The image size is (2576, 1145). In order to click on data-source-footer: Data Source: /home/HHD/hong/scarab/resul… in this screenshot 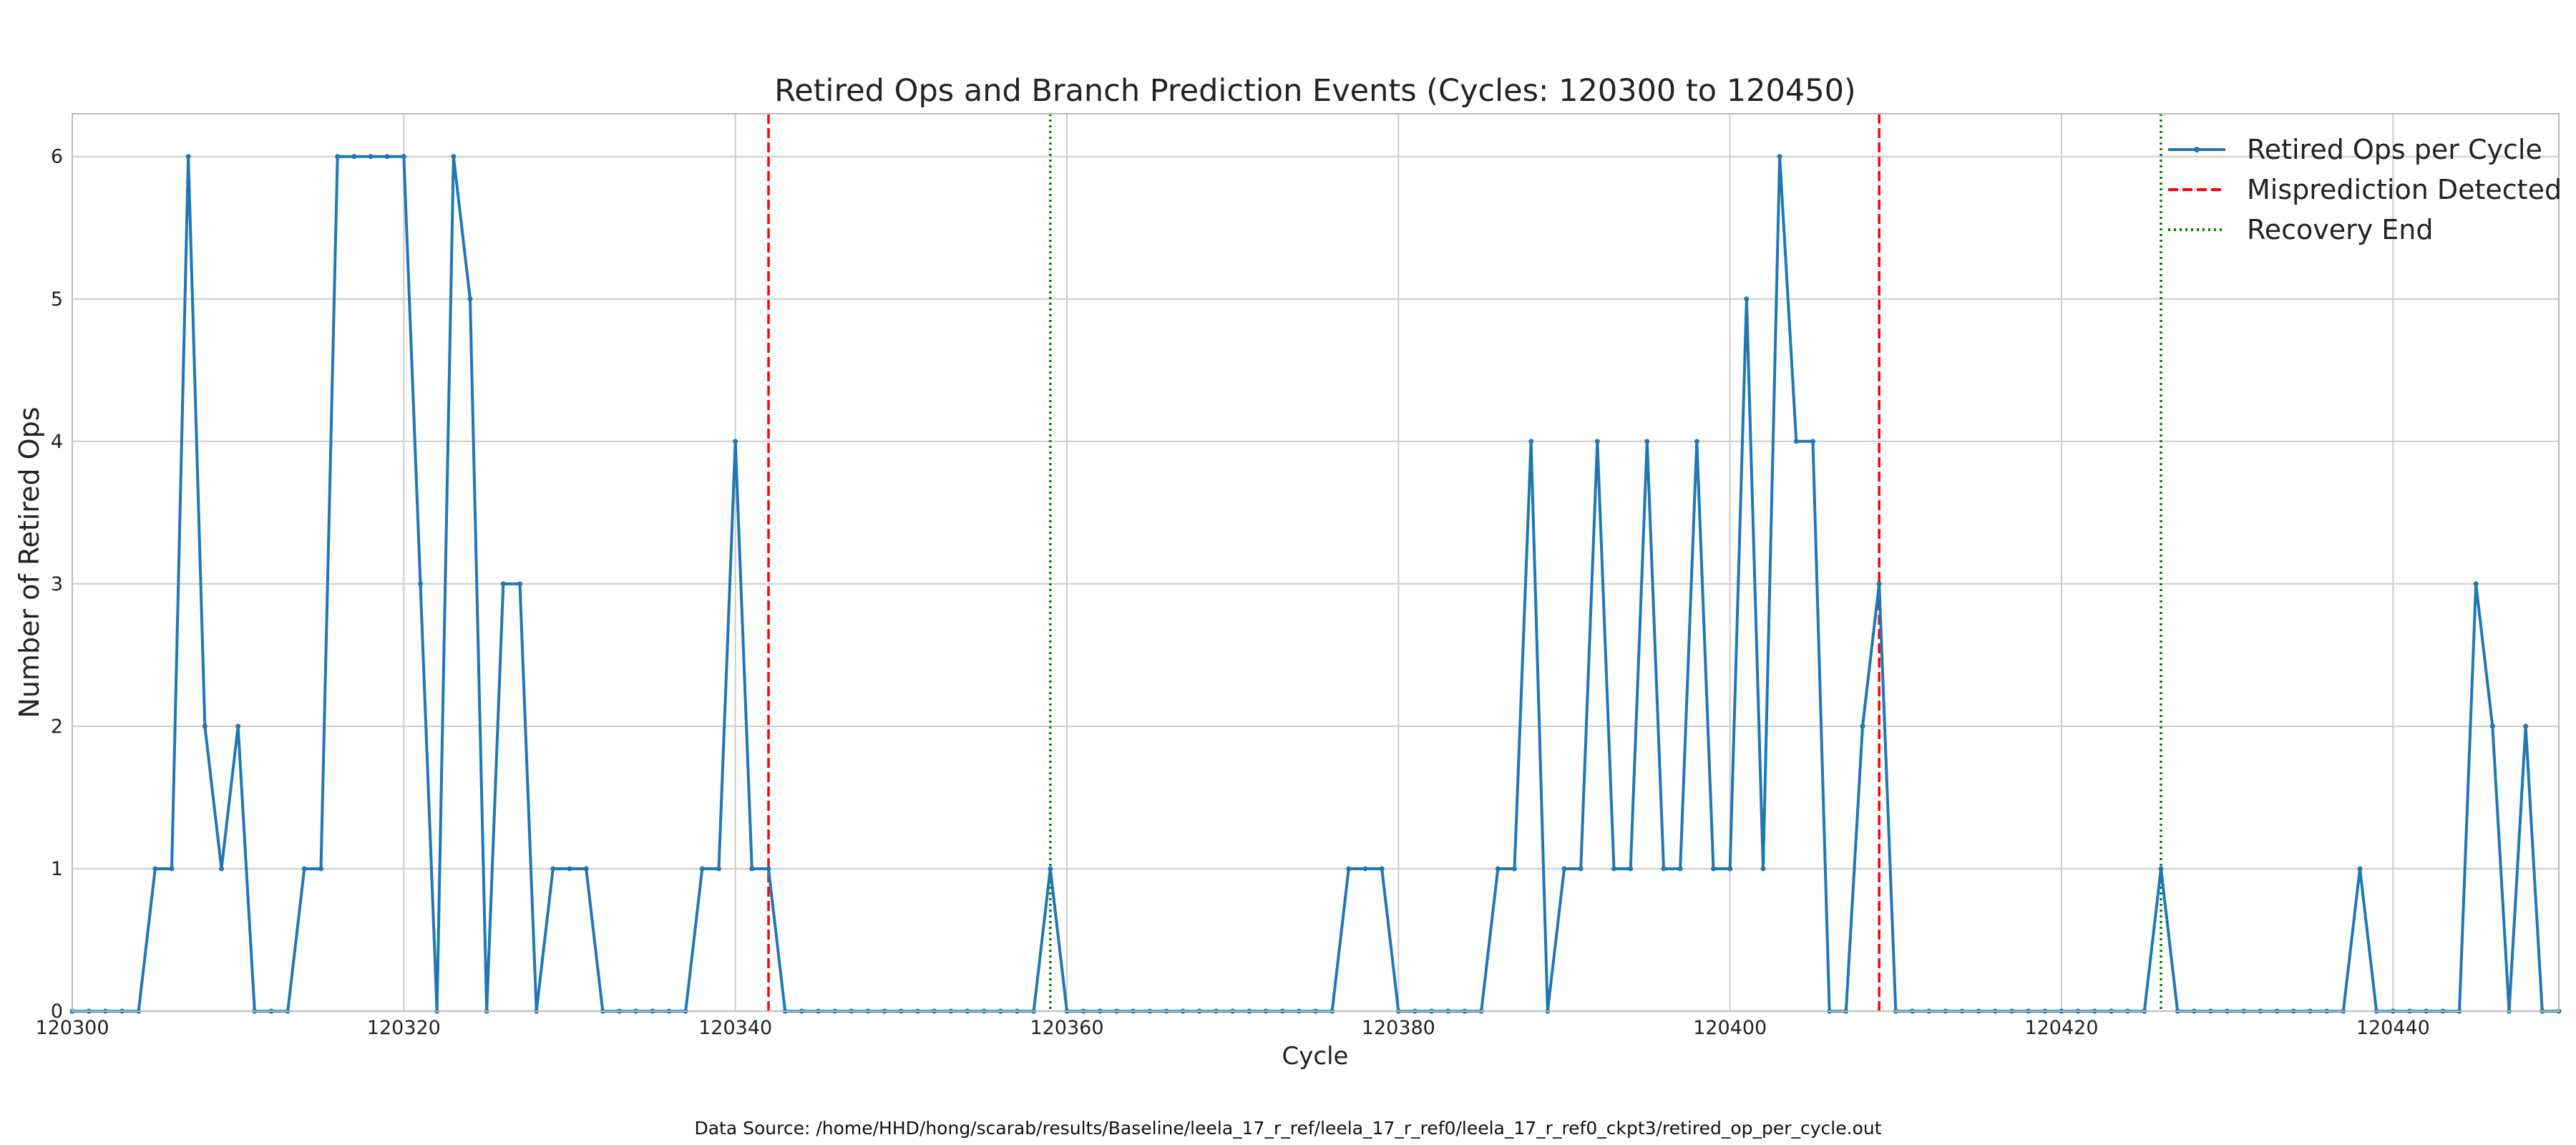, I will do `click(1288, 1128)`.